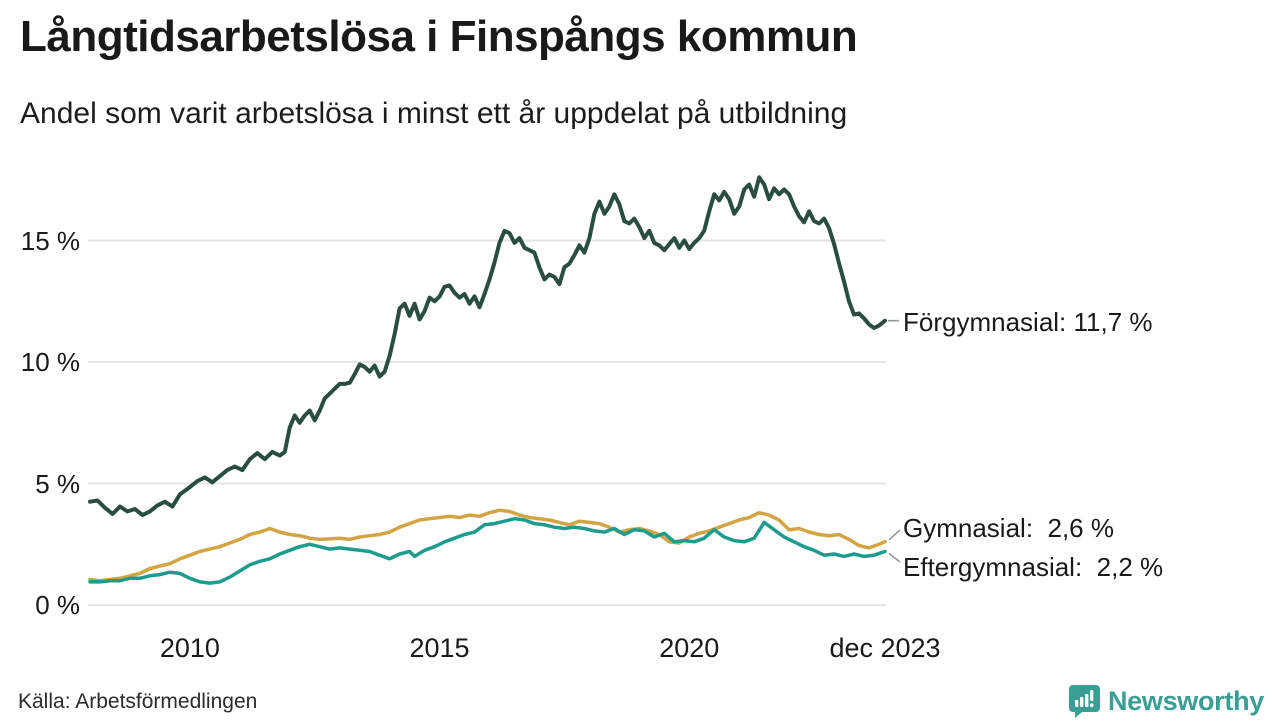 This screenshot has height=720, width=1280. What do you see at coordinates (894, 535) in the screenshot?
I see `annotation-connector-gymnasial` at bounding box center [894, 535].